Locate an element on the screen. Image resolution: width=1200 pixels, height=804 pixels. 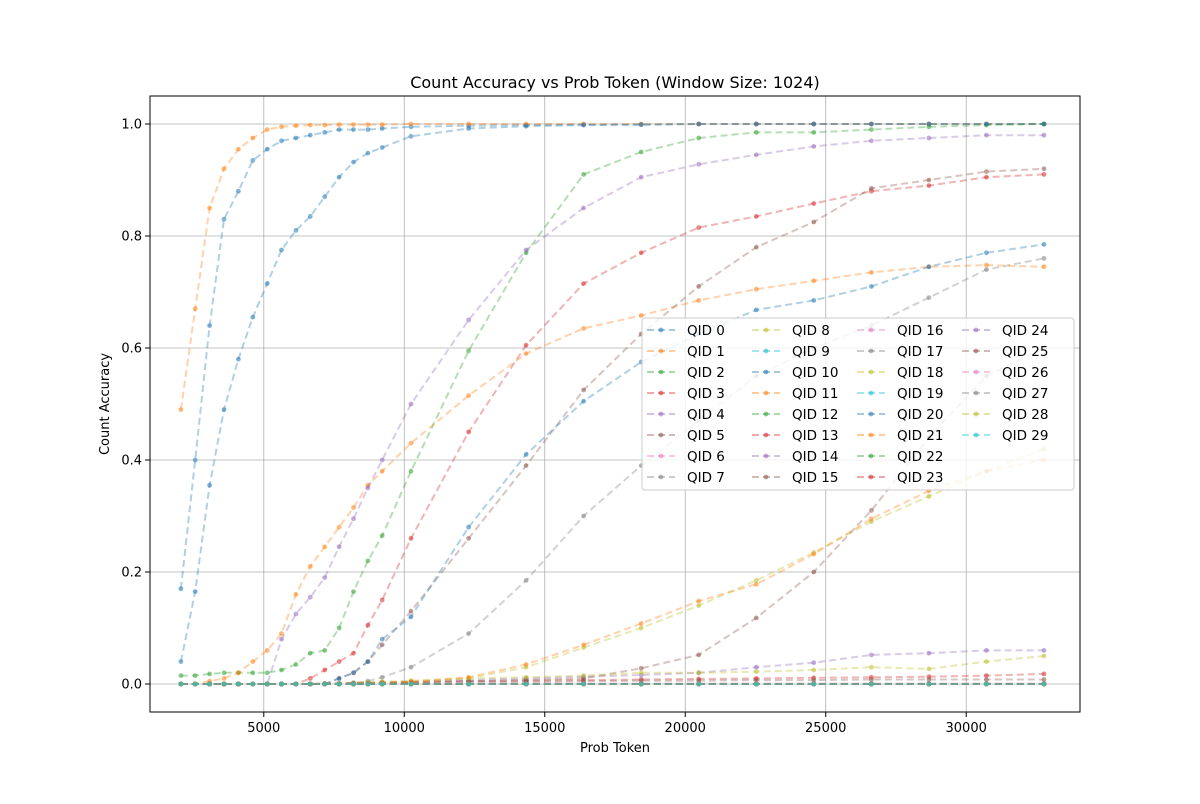
x-tick-label: 5000 is located at coordinates (263, 728).